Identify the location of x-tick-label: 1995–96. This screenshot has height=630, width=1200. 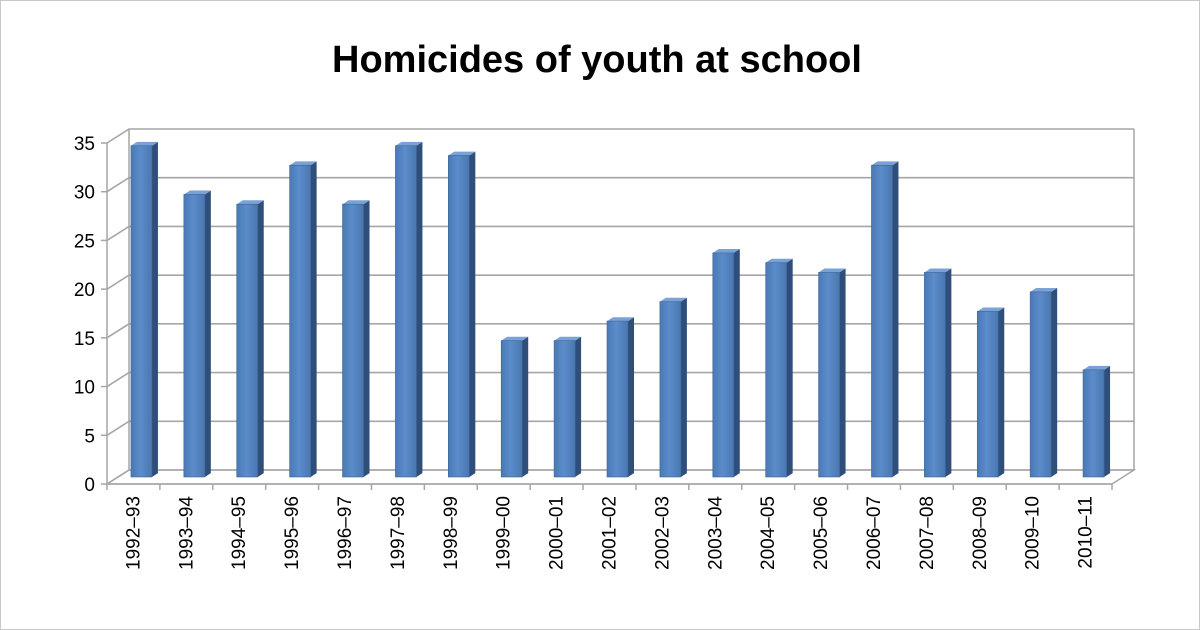
(292, 533).